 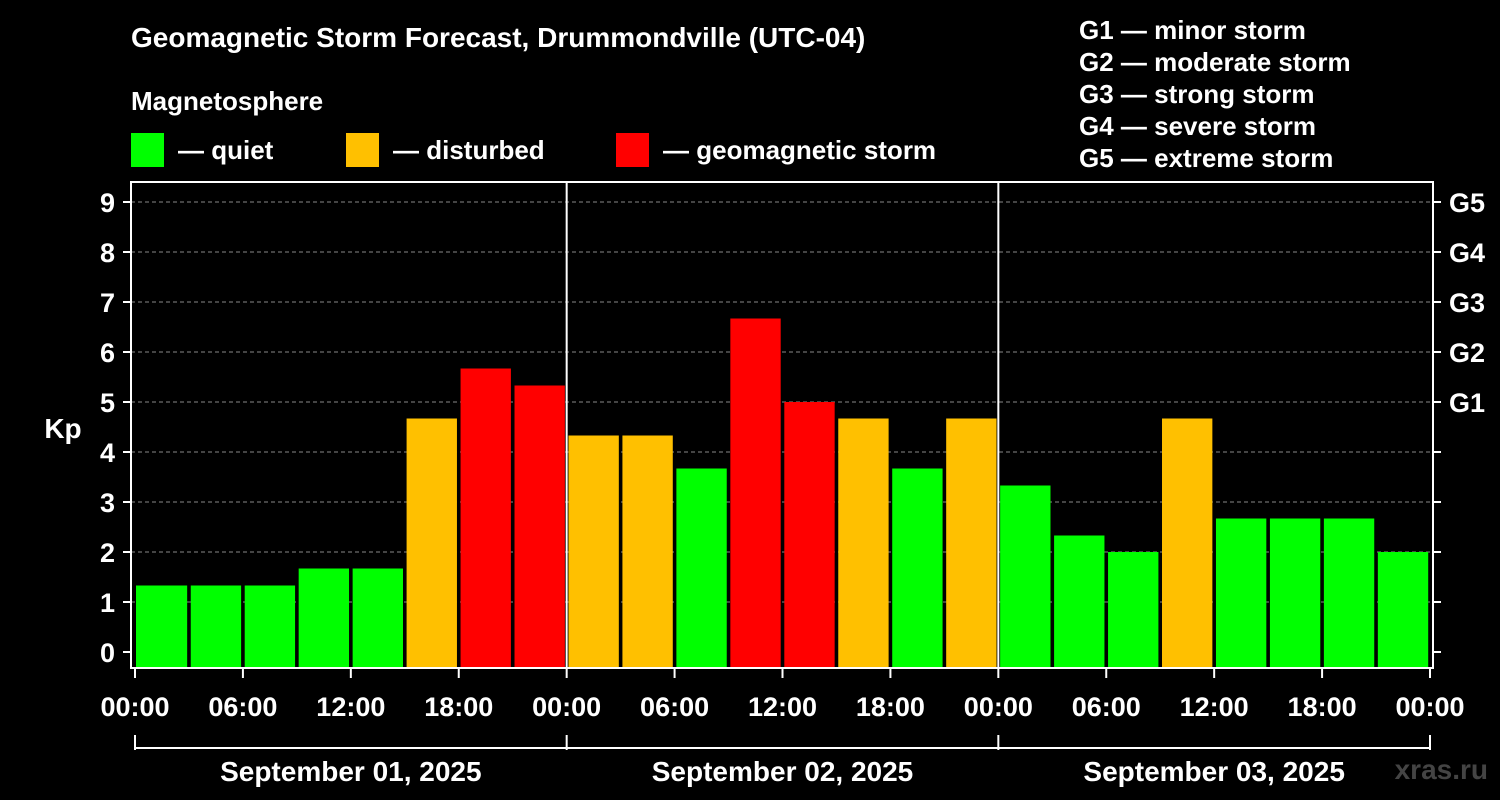 What do you see at coordinates (1214, 707) in the screenshot?
I see `x-tick-label-11: 12:00` at bounding box center [1214, 707].